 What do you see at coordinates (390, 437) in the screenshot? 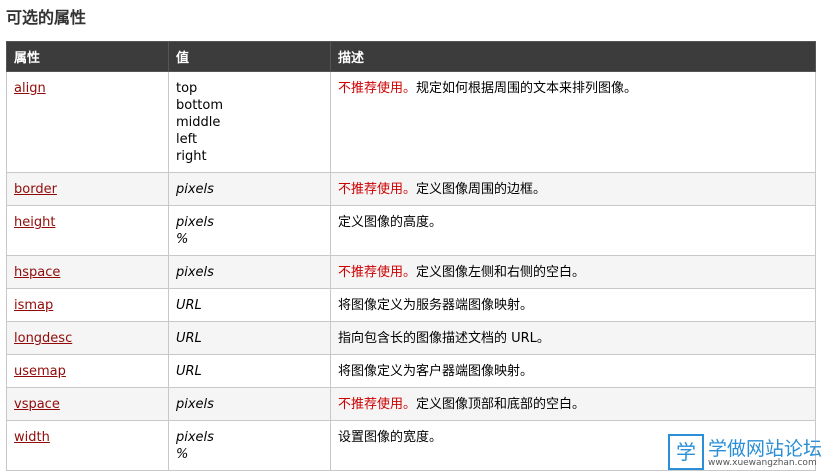
I see `description-text: 设置图像的宽度。` at bounding box center [390, 437].